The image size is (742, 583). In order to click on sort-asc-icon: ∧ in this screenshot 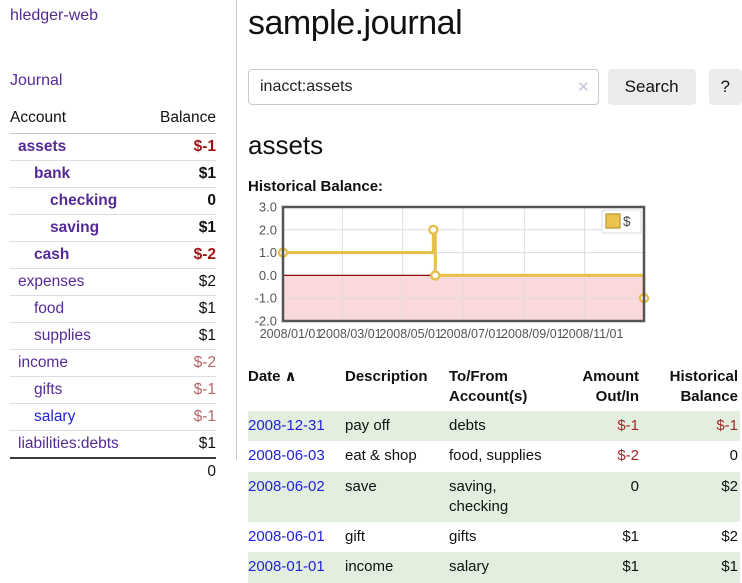, I will do `click(290, 376)`.